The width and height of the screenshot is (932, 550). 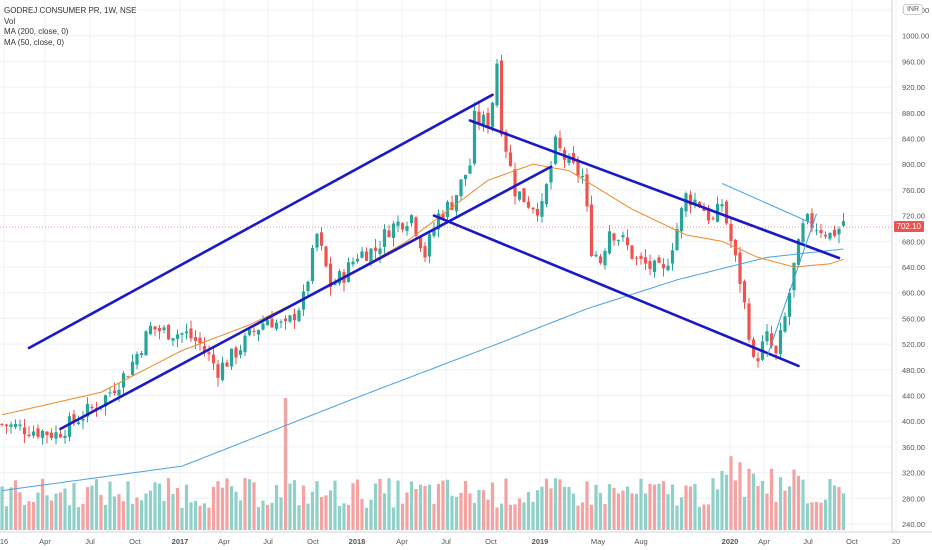 What do you see at coordinates (767, 203) in the screenshot?
I see `thin-trendline` at bounding box center [767, 203].